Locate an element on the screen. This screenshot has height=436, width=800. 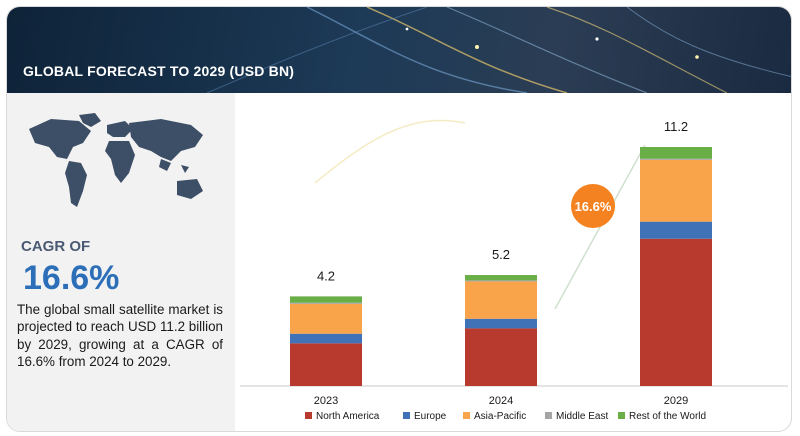
x-tick-label: 2023 is located at coordinates (326, 401).